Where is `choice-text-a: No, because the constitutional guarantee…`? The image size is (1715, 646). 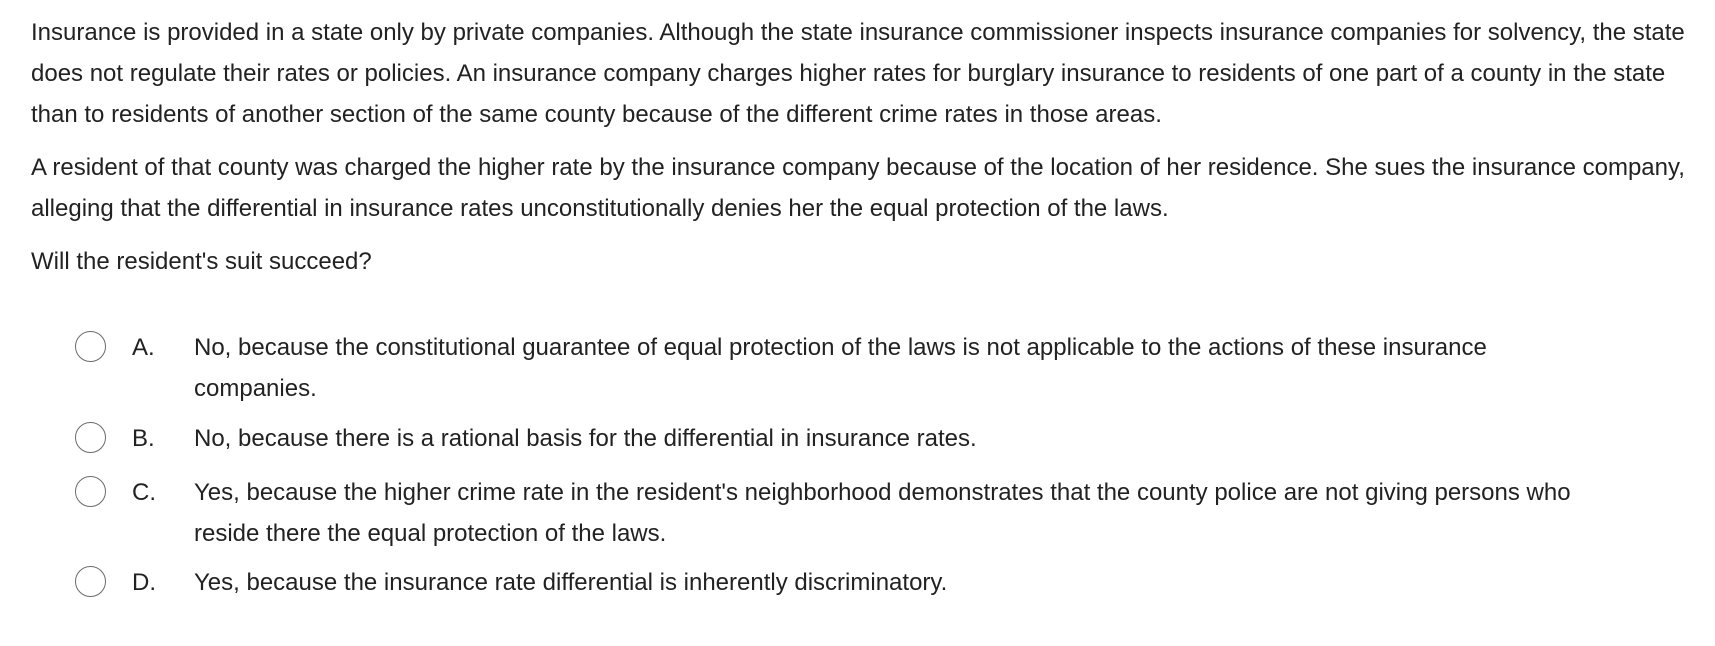
choice-text-a: No, because the constitutional guarantee… is located at coordinates (944, 368).